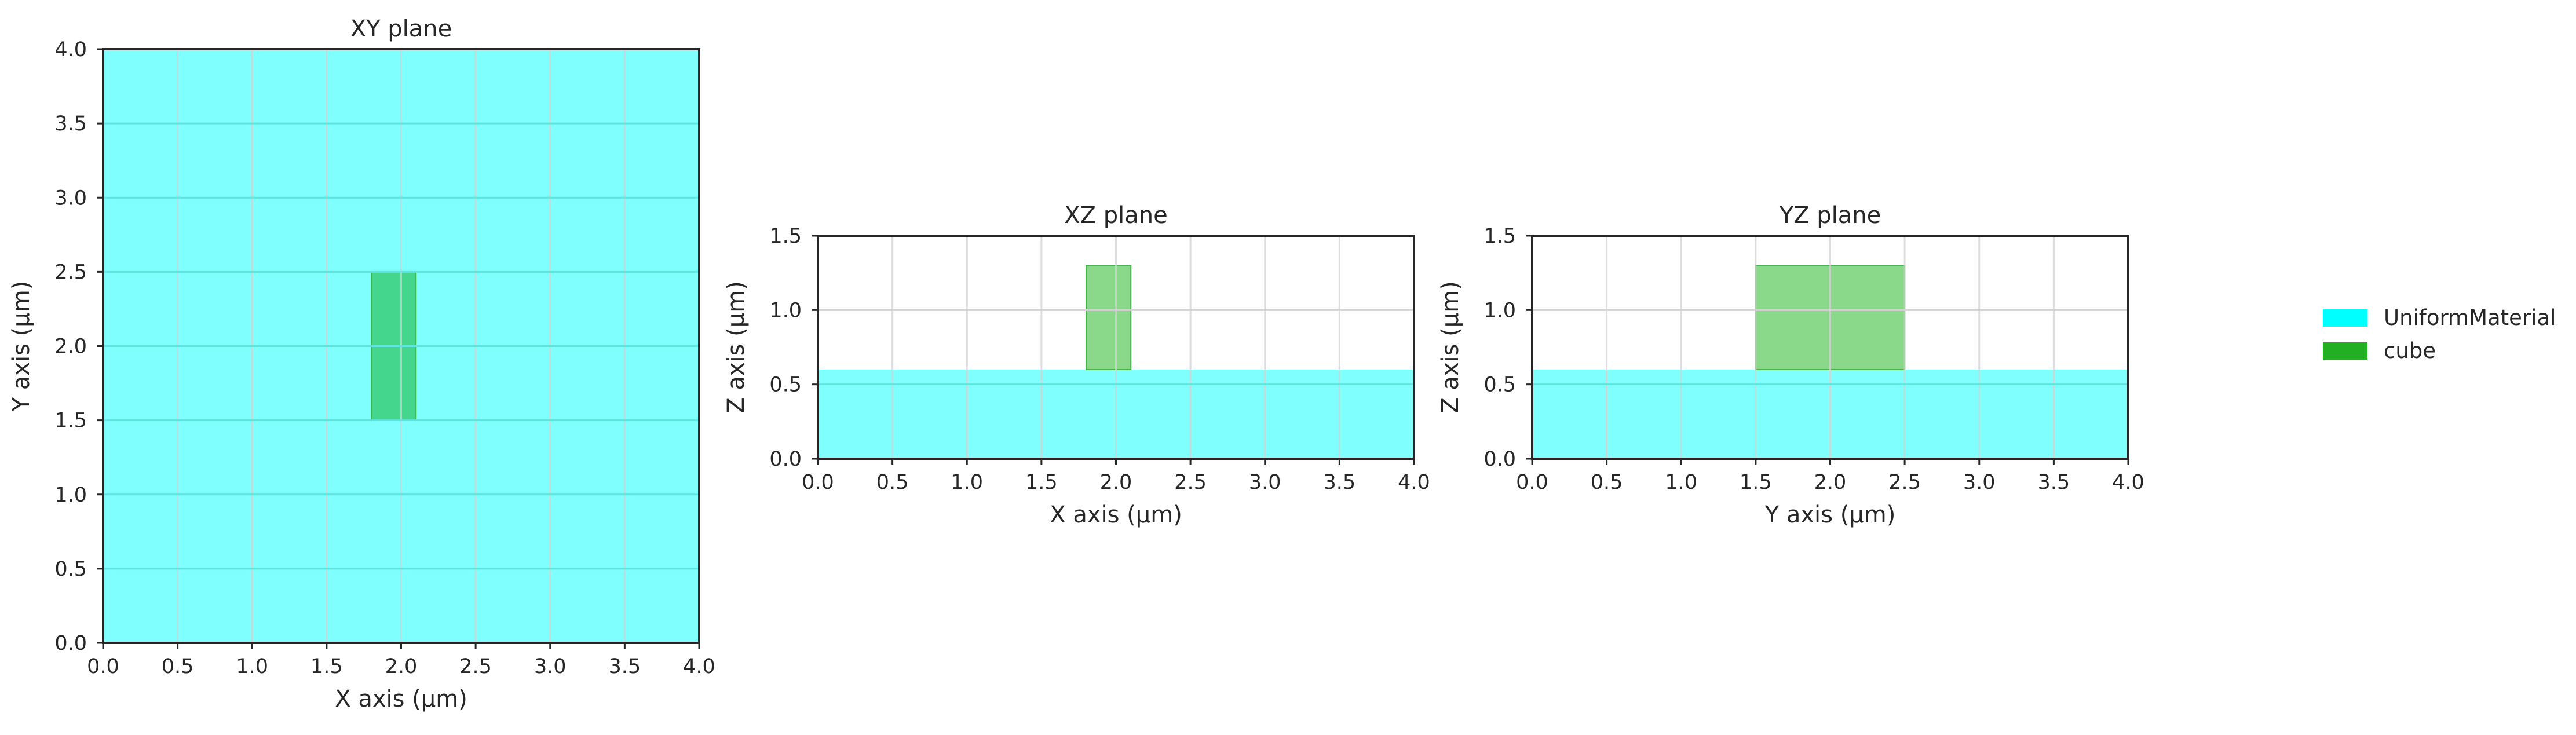 The image size is (2576, 735). What do you see at coordinates (1830, 215) in the screenshot?
I see `chart-title: YZ plane` at bounding box center [1830, 215].